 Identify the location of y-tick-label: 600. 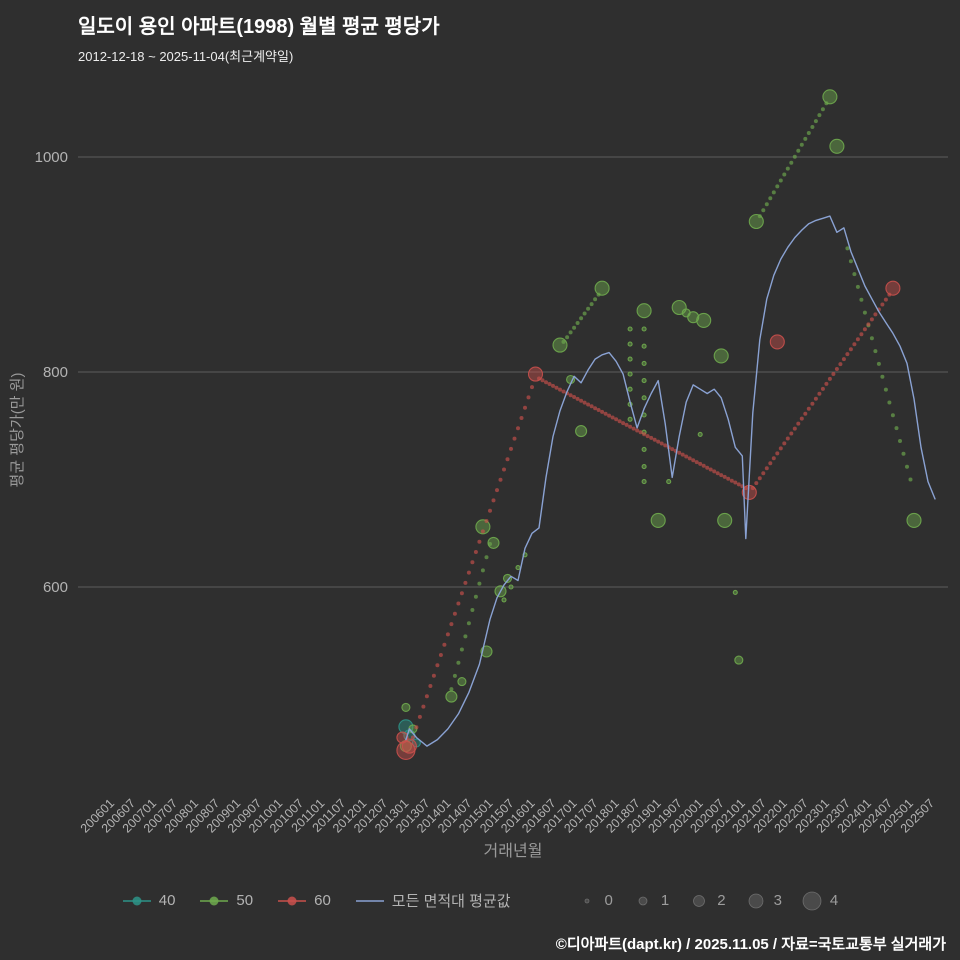
(55, 587).